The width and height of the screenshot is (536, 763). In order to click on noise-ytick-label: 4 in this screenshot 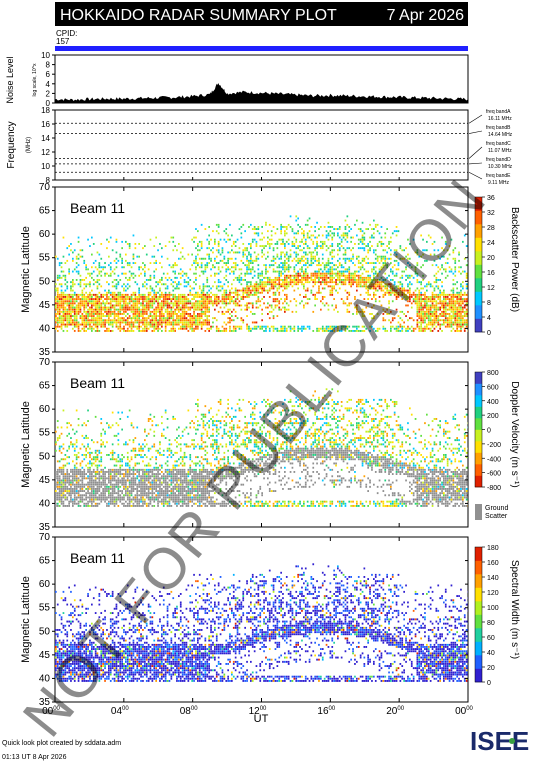, I will do `click(48, 84)`.